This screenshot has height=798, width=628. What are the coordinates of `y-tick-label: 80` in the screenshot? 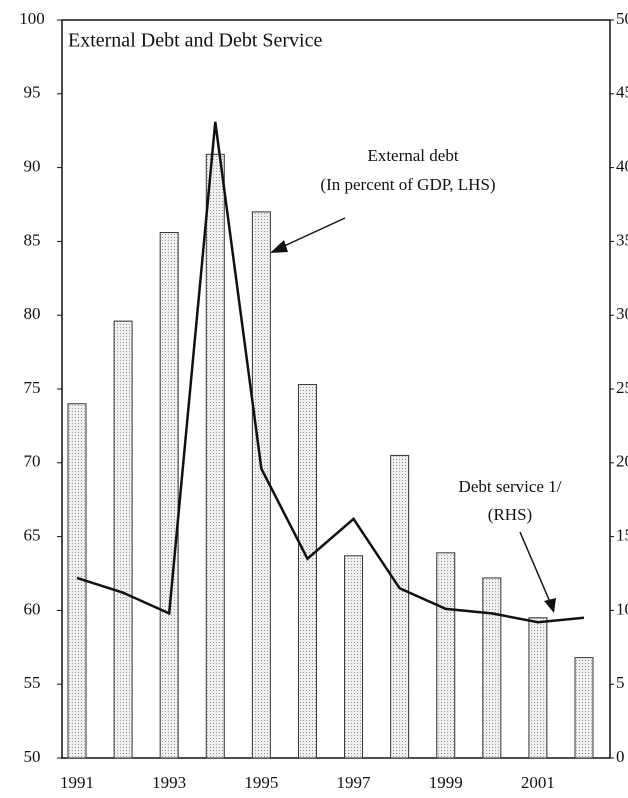 It's located at (32, 313).